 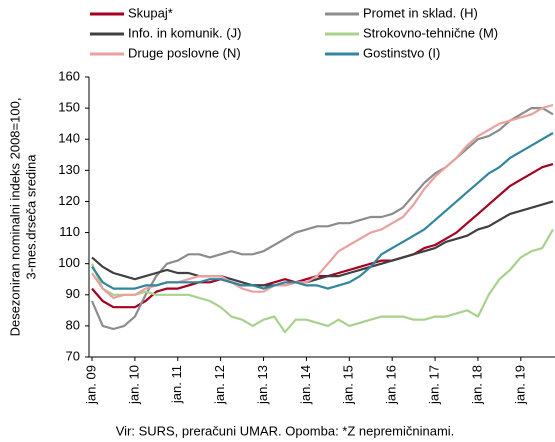 What do you see at coordinates (420, 12) in the screenshot?
I see `legend-label: Promet in sklad. (H)` at bounding box center [420, 12].